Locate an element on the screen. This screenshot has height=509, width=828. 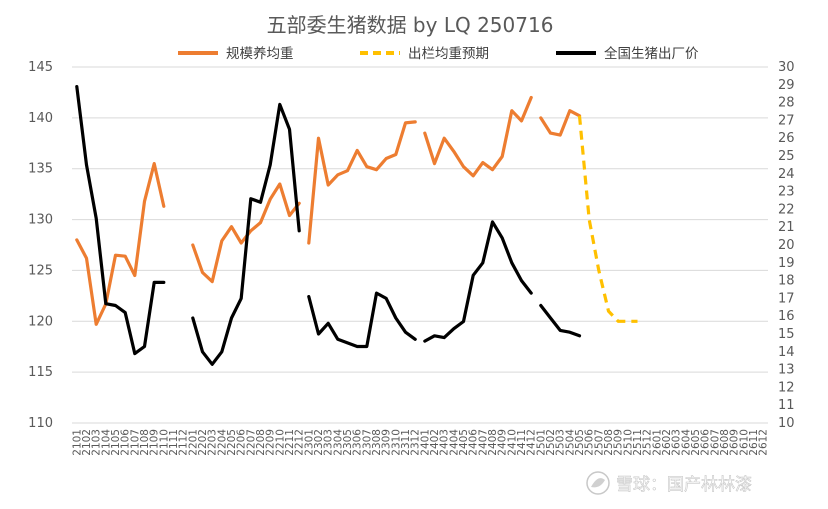
x-tick-2502: 2502 is located at coordinates (551, 442).